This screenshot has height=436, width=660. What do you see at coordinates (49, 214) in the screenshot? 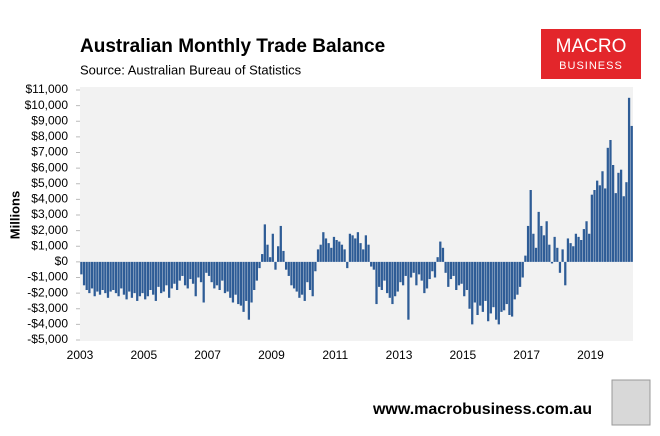
I see `y-tick-label: $3,000` at bounding box center [49, 214].